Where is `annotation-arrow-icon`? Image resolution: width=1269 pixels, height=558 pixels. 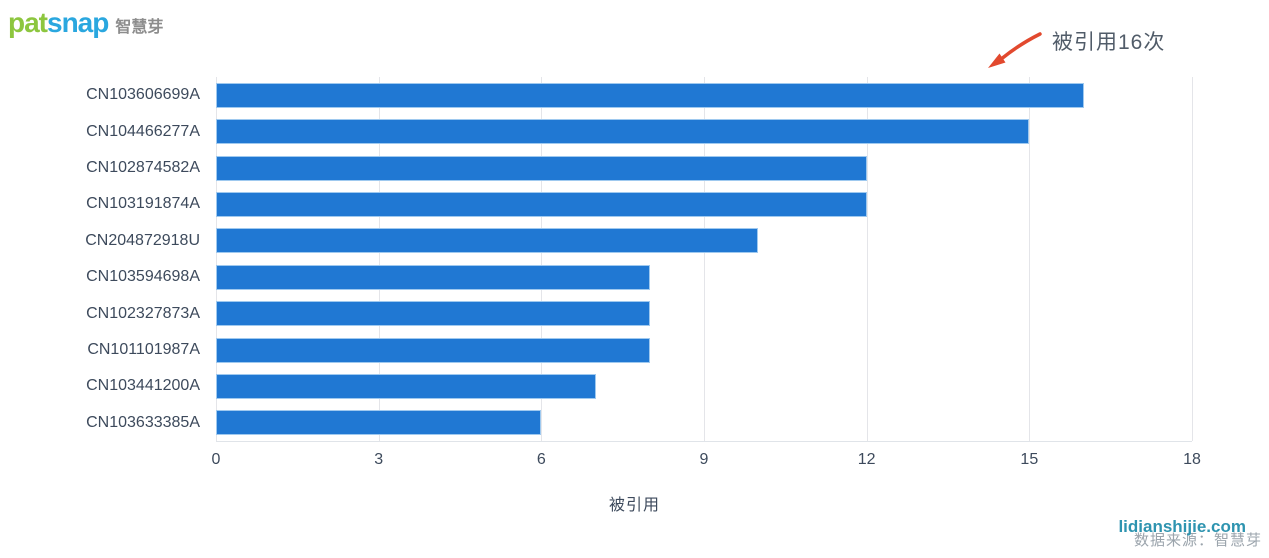 annotation-arrow-icon is located at coordinates (1015, 50).